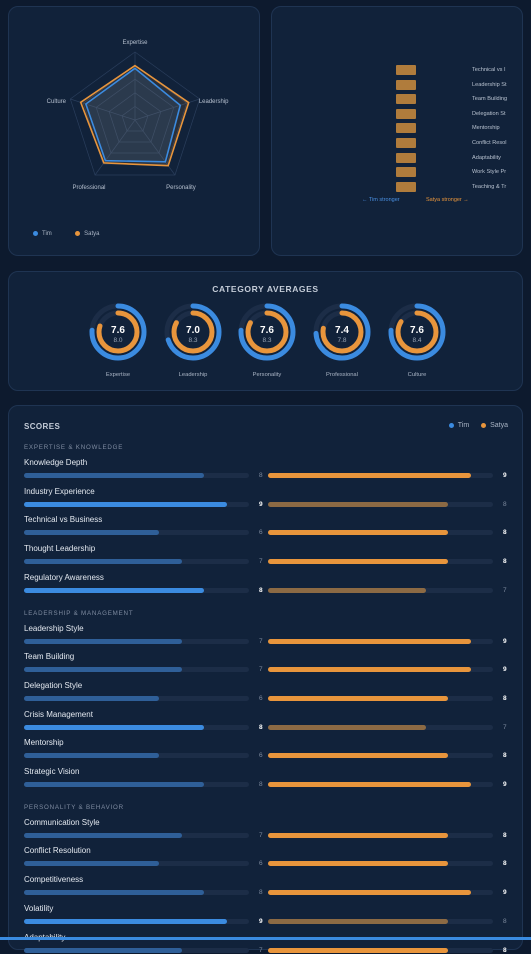 Image resolution: width=531 pixels, height=954 pixels. What do you see at coordinates (63, 520) in the screenshot?
I see `score-row-label: Technical vs Business` at bounding box center [63, 520].